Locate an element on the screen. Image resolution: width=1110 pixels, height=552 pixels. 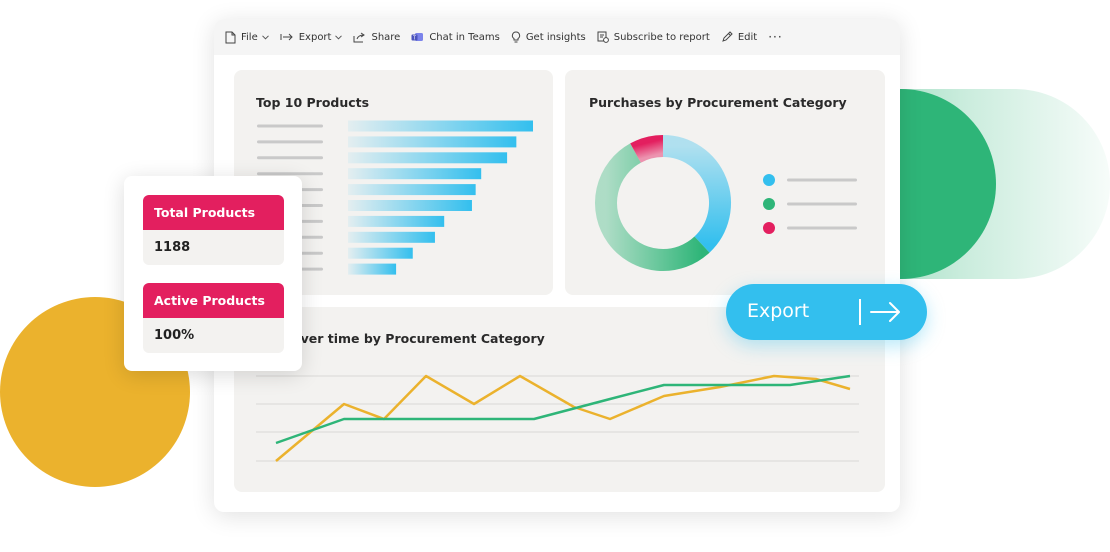
kpi-total-products: Total Products 1188 is located at coordinates (213, 230).